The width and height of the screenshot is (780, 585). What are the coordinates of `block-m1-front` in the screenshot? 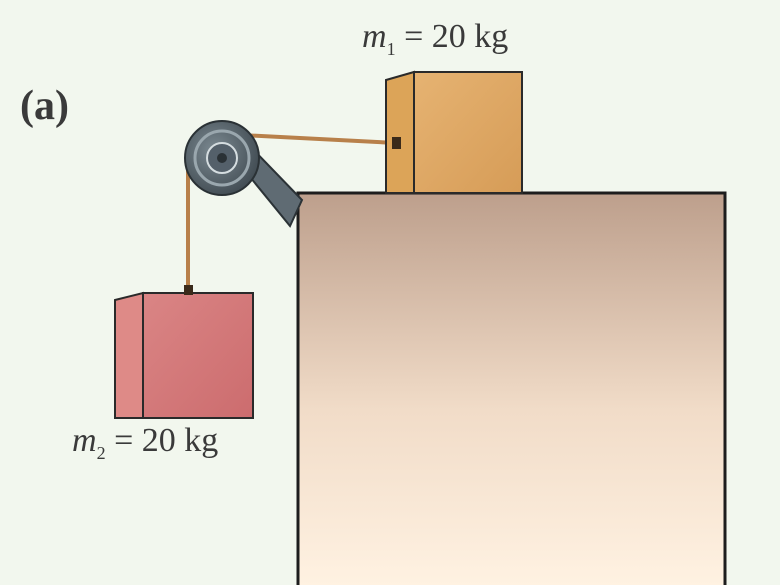 It's located at (468, 132).